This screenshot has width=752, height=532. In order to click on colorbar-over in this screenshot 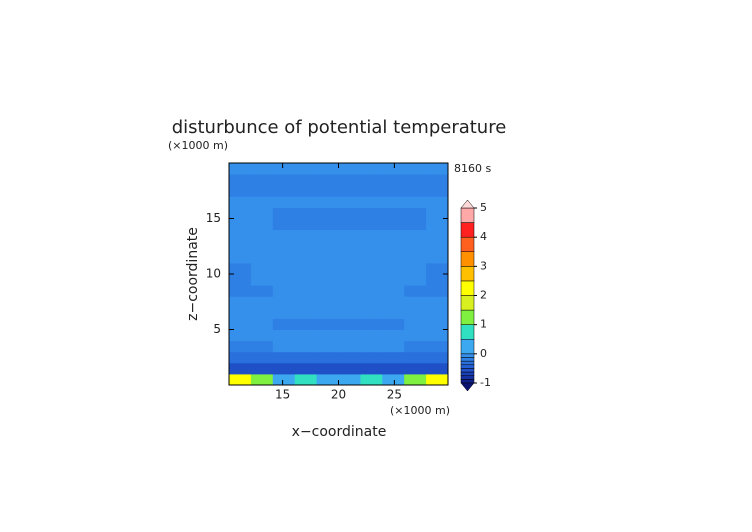, I will do `click(467, 204)`.